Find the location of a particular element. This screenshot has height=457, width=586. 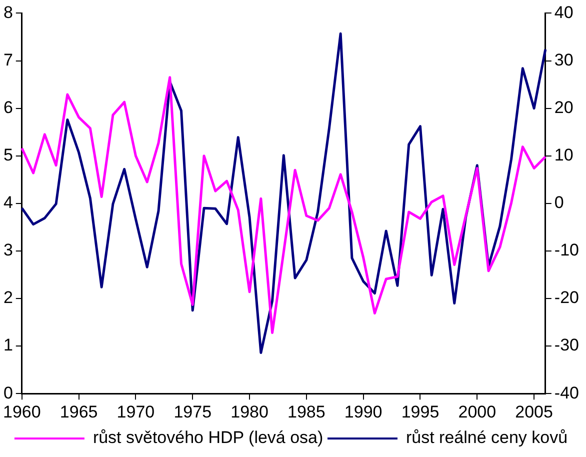

y2-tick-label: 20 is located at coordinates (564, 107).